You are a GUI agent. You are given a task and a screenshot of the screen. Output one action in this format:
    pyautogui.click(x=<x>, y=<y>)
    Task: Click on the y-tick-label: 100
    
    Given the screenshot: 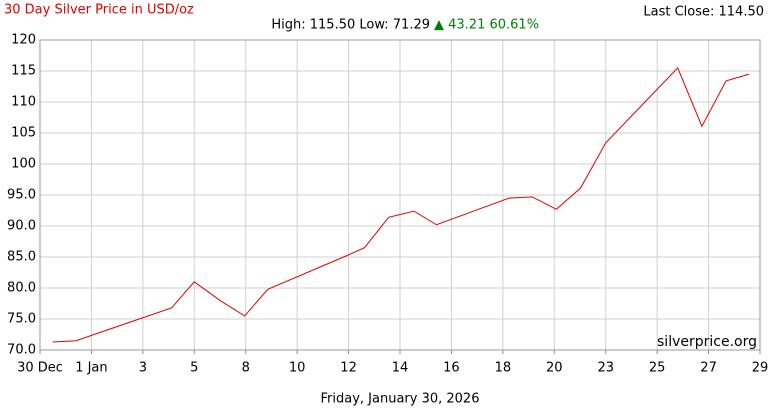 What is the action you would take?
    pyautogui.click(x=23, y=164)
    